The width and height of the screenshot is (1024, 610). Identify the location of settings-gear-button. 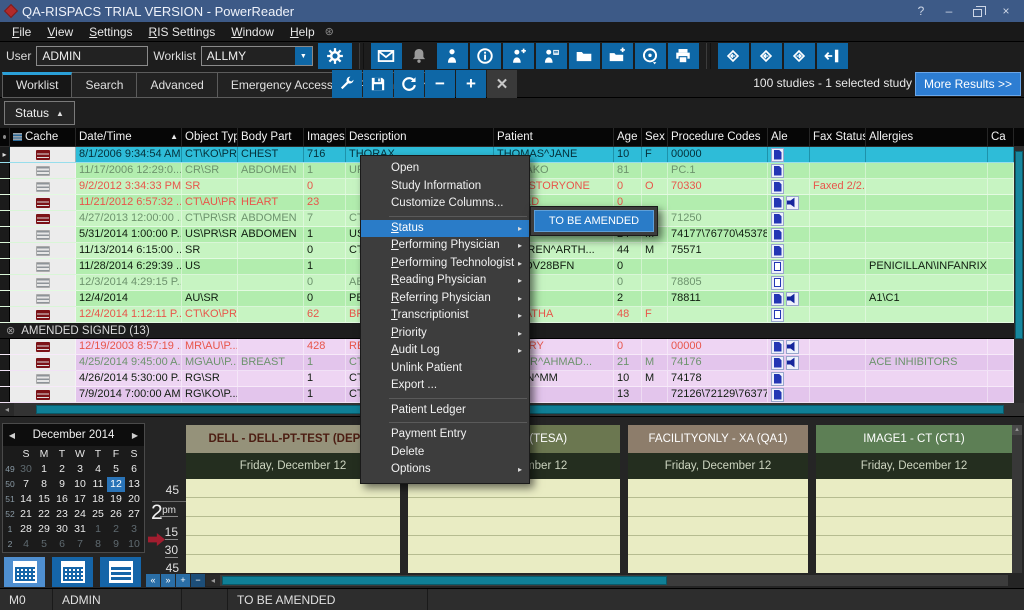
(334, 56).